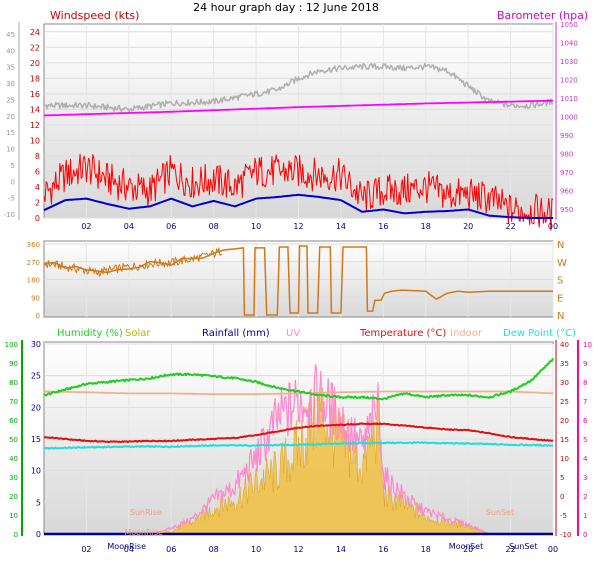  What do you see at coordinates (298, 549) in the screenshot?
I see `multi-x-tick: 12` at bounding box center [298, 549].